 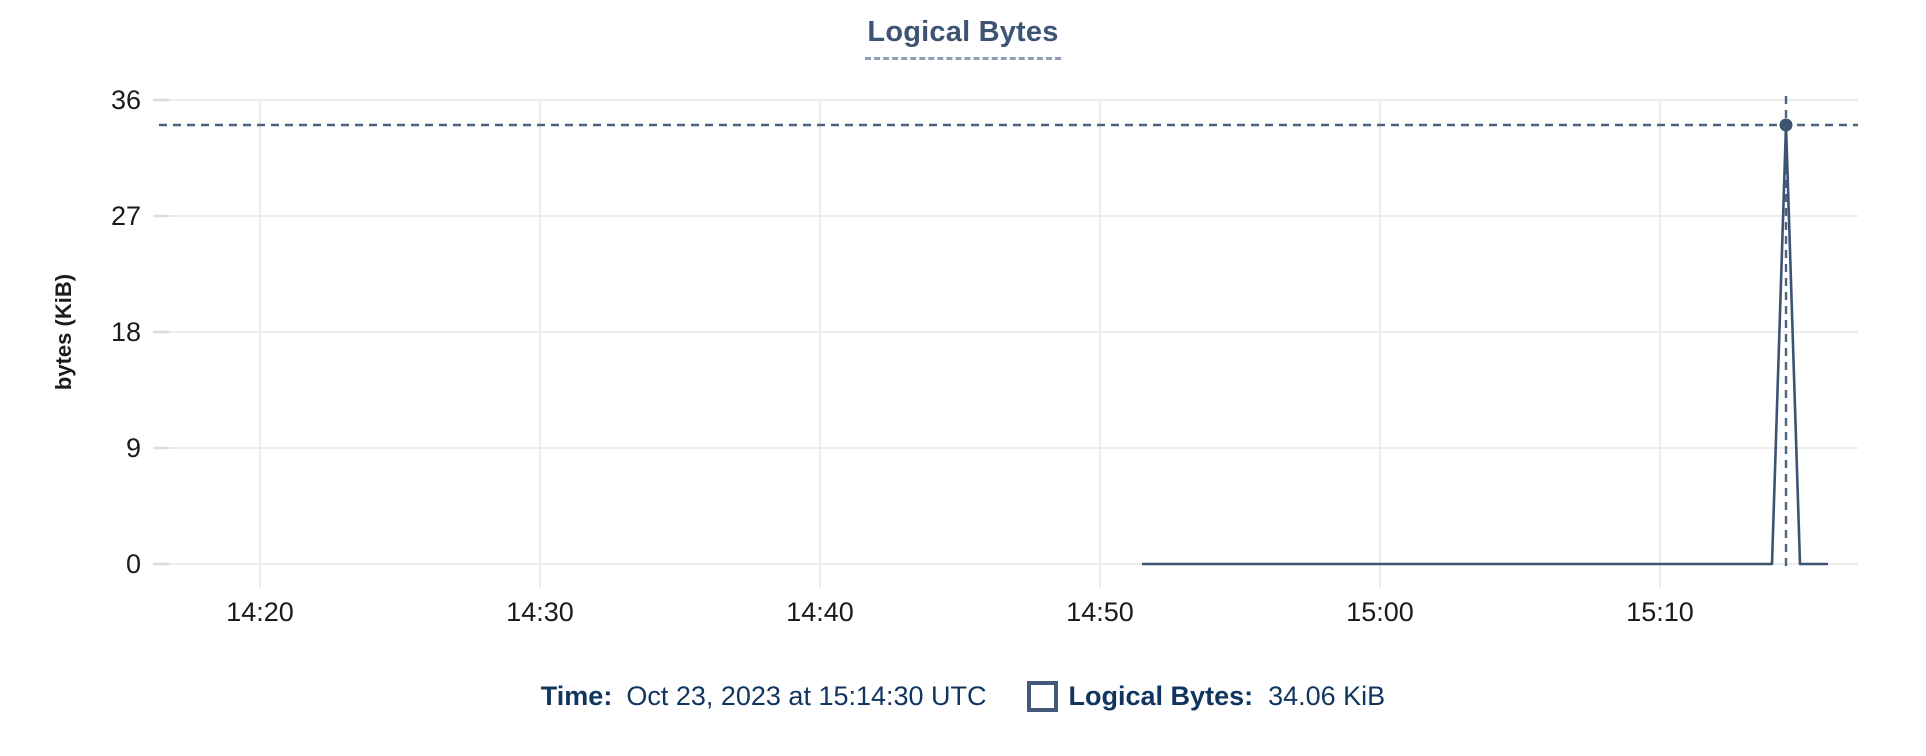 What do you see at coordinates (1100, 612) in the screenshot?
I see `x-tick-label: 14:50` at bounding box center [1100, 612].